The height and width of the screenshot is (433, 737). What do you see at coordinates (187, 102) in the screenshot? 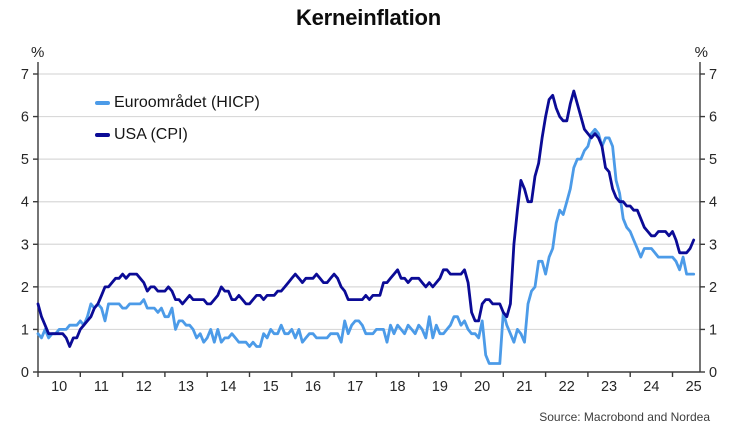
I see `legend-label-euroomraadet: Euroområdet (HICP)` at bounding box center [187, 102].